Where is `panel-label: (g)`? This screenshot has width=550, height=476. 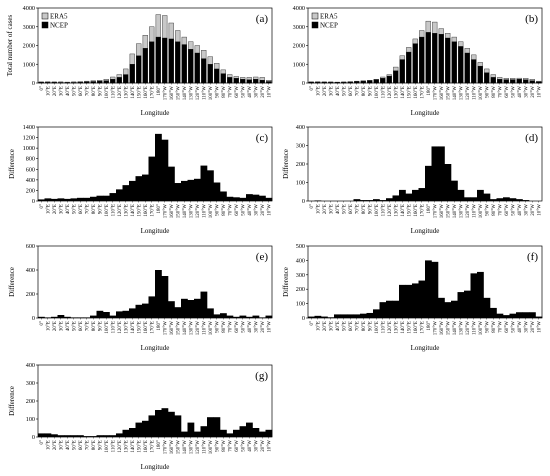
panel-label: (g) is located at coordinates (261, 376).